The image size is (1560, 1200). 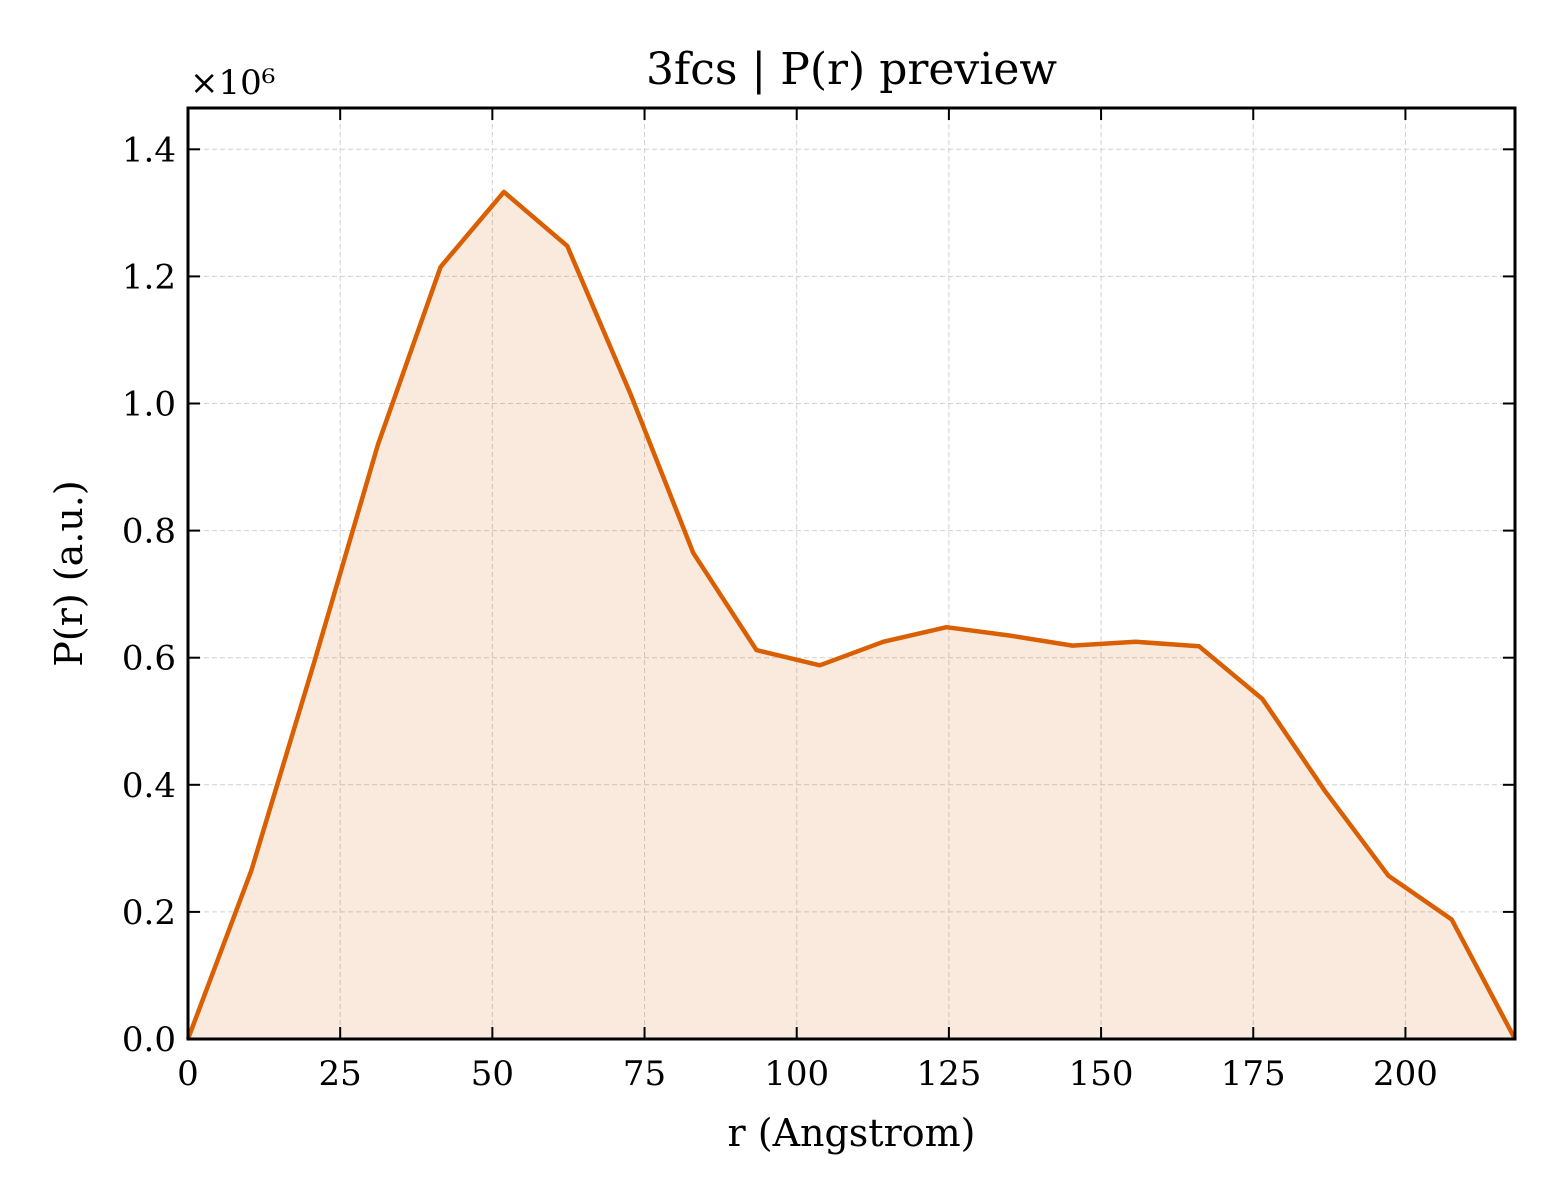 What do you see at coordinates (1253, 1074) in the screenshot?
I see `x-tick-label: 175` at bounding box center [1253, 1074].